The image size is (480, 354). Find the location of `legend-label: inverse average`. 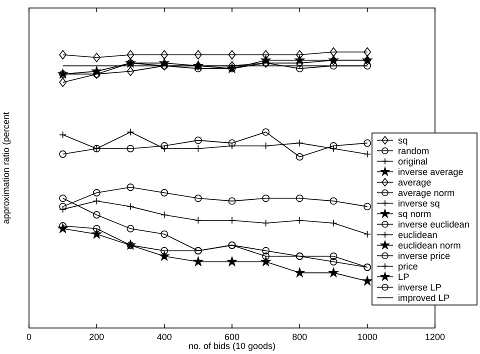

legend-label: inverse average is located at coordinates (431, 172).